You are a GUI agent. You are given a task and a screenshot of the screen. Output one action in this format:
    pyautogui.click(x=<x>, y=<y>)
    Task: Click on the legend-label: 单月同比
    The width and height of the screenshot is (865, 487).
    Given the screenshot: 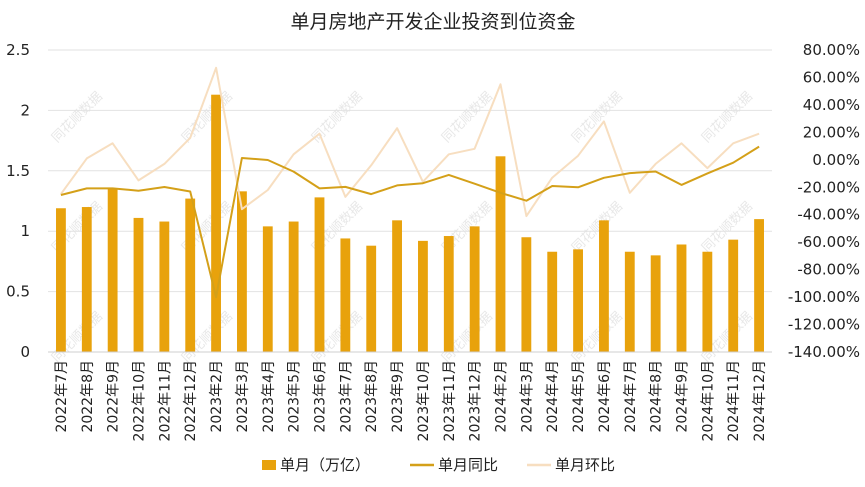 What is the action you would take?
    pyautogui.click(x=468, y=465)
    